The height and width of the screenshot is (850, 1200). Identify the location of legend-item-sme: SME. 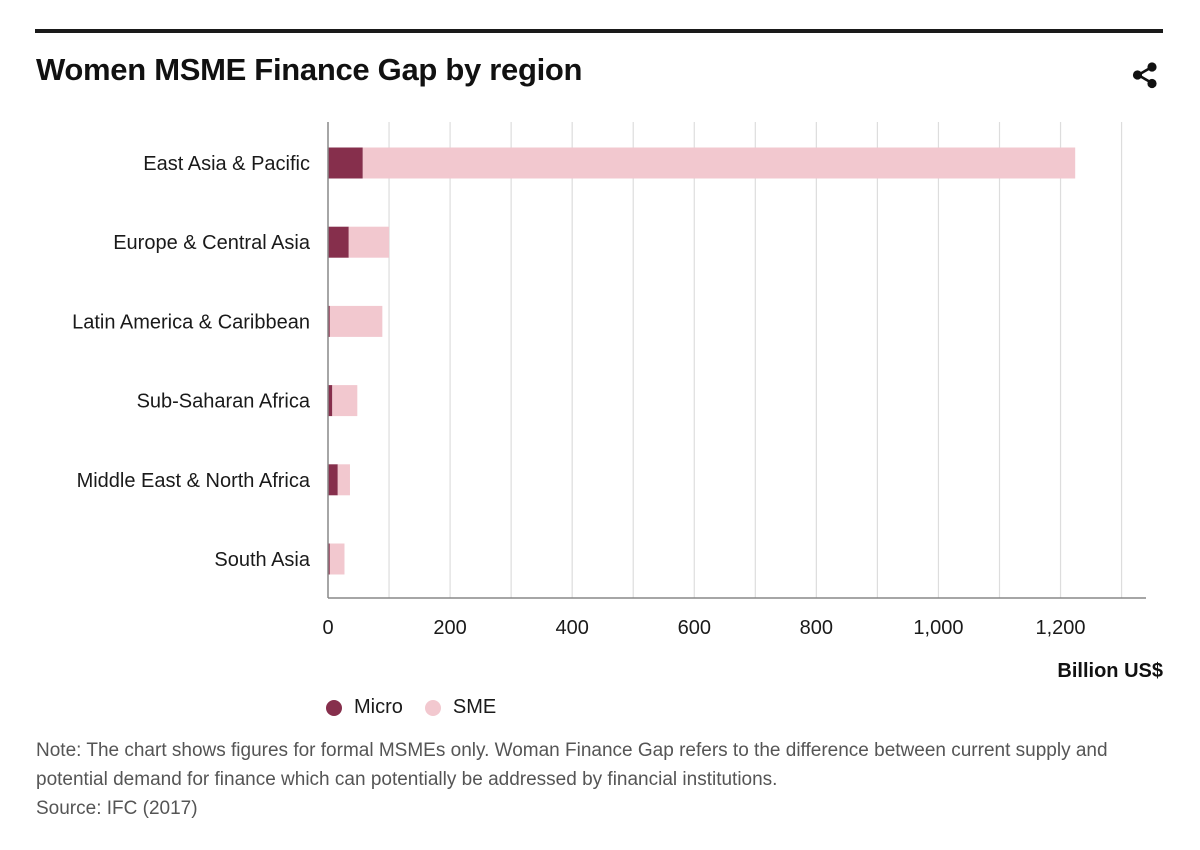
(460, 707).